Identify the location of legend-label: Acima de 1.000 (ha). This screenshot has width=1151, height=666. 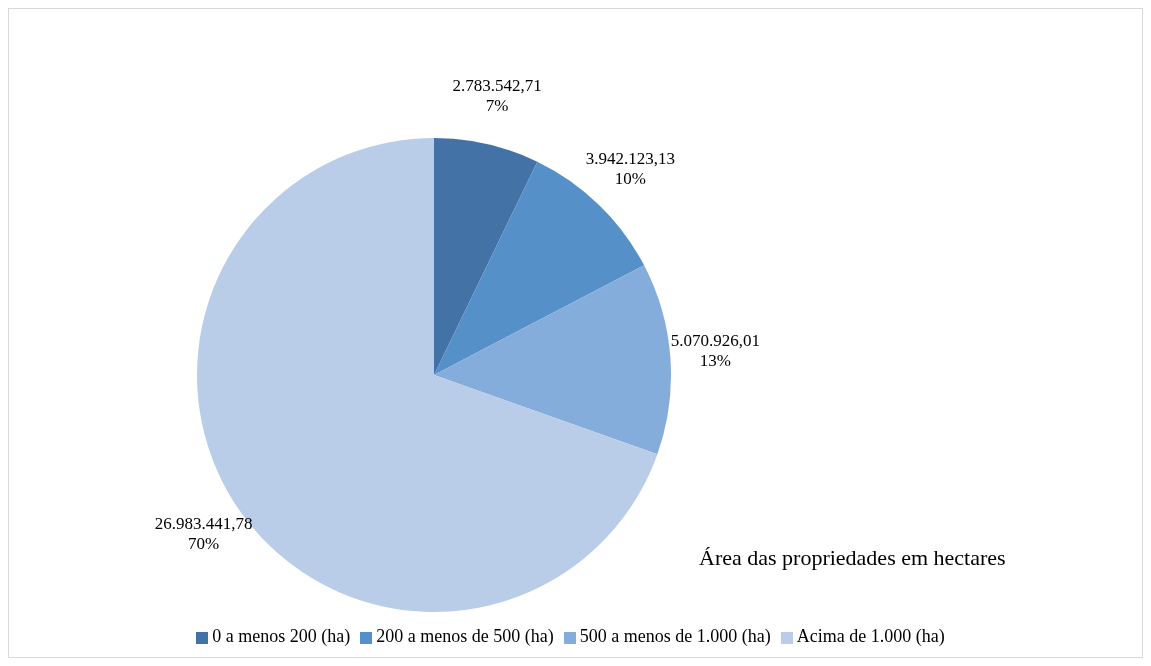
(870, 636).